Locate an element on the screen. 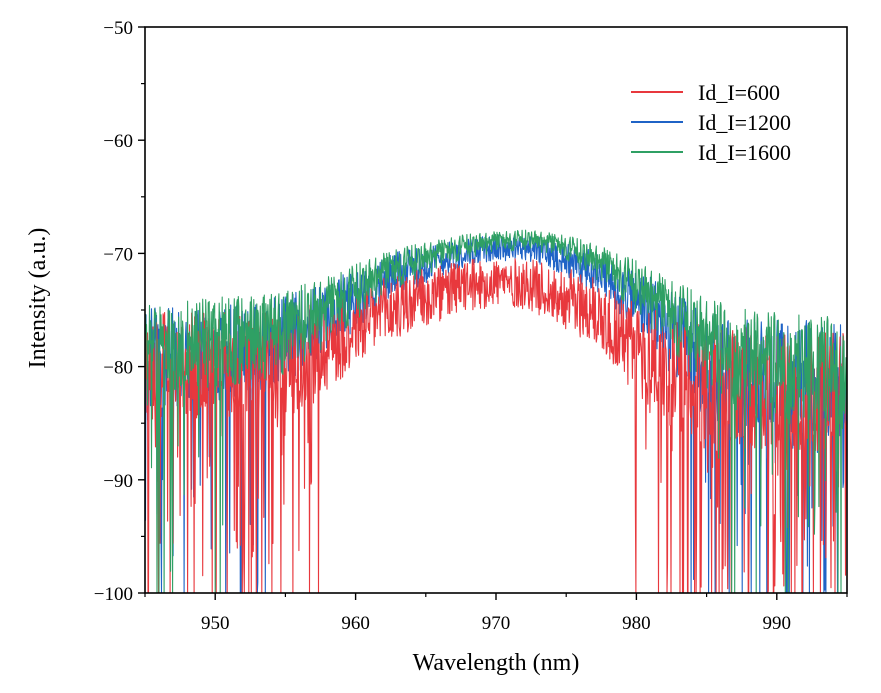 Image resolution: width=881 pixels, height=693 pixels. legend: Id_I=600 Id_I=1200 Id_I=1600 is located at coordinates (711, 122).